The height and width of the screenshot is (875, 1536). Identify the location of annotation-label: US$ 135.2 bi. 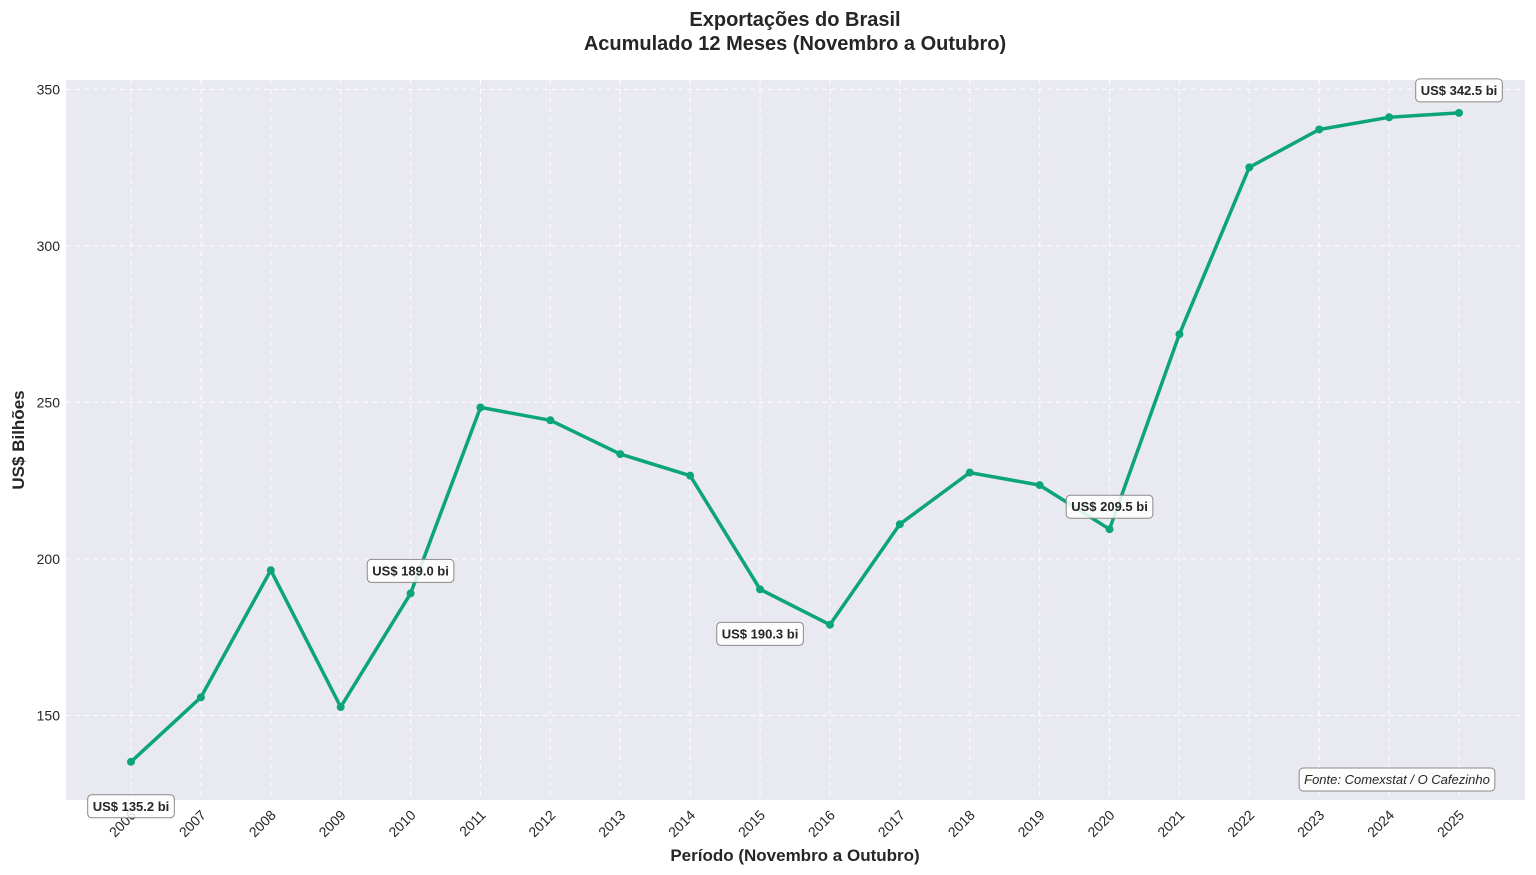
(131, 806).